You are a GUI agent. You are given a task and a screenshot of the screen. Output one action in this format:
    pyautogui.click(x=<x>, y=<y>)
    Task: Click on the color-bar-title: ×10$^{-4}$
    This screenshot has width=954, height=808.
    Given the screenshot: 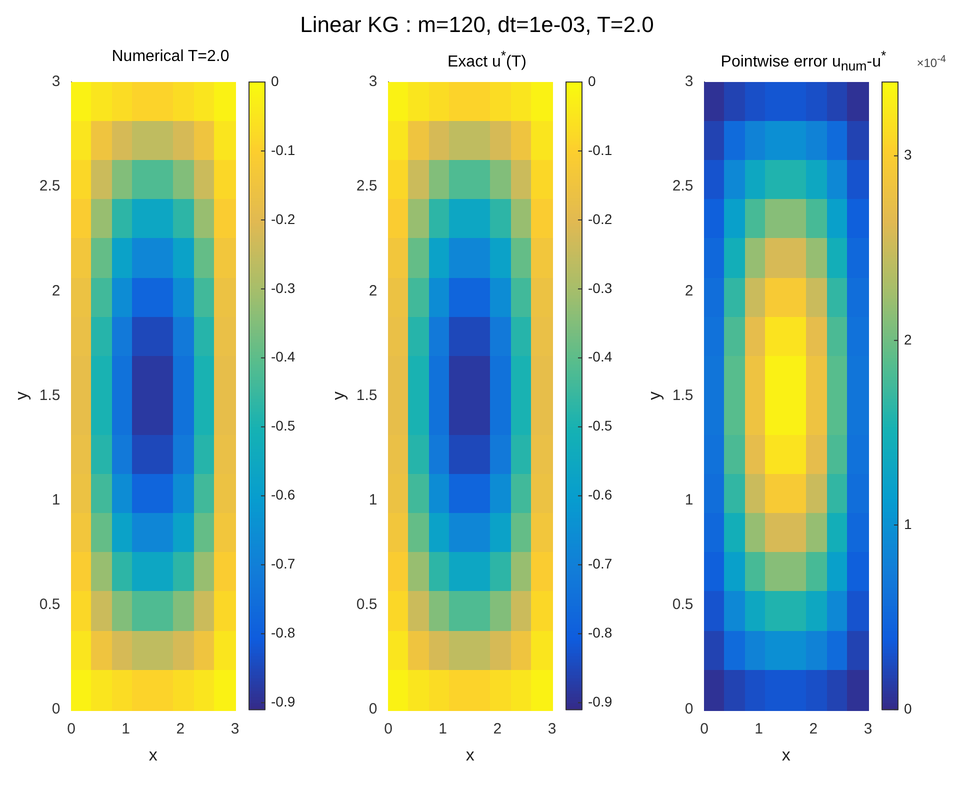 What is the action you would take?
    pyautogui.click(x=931, y=62)
    